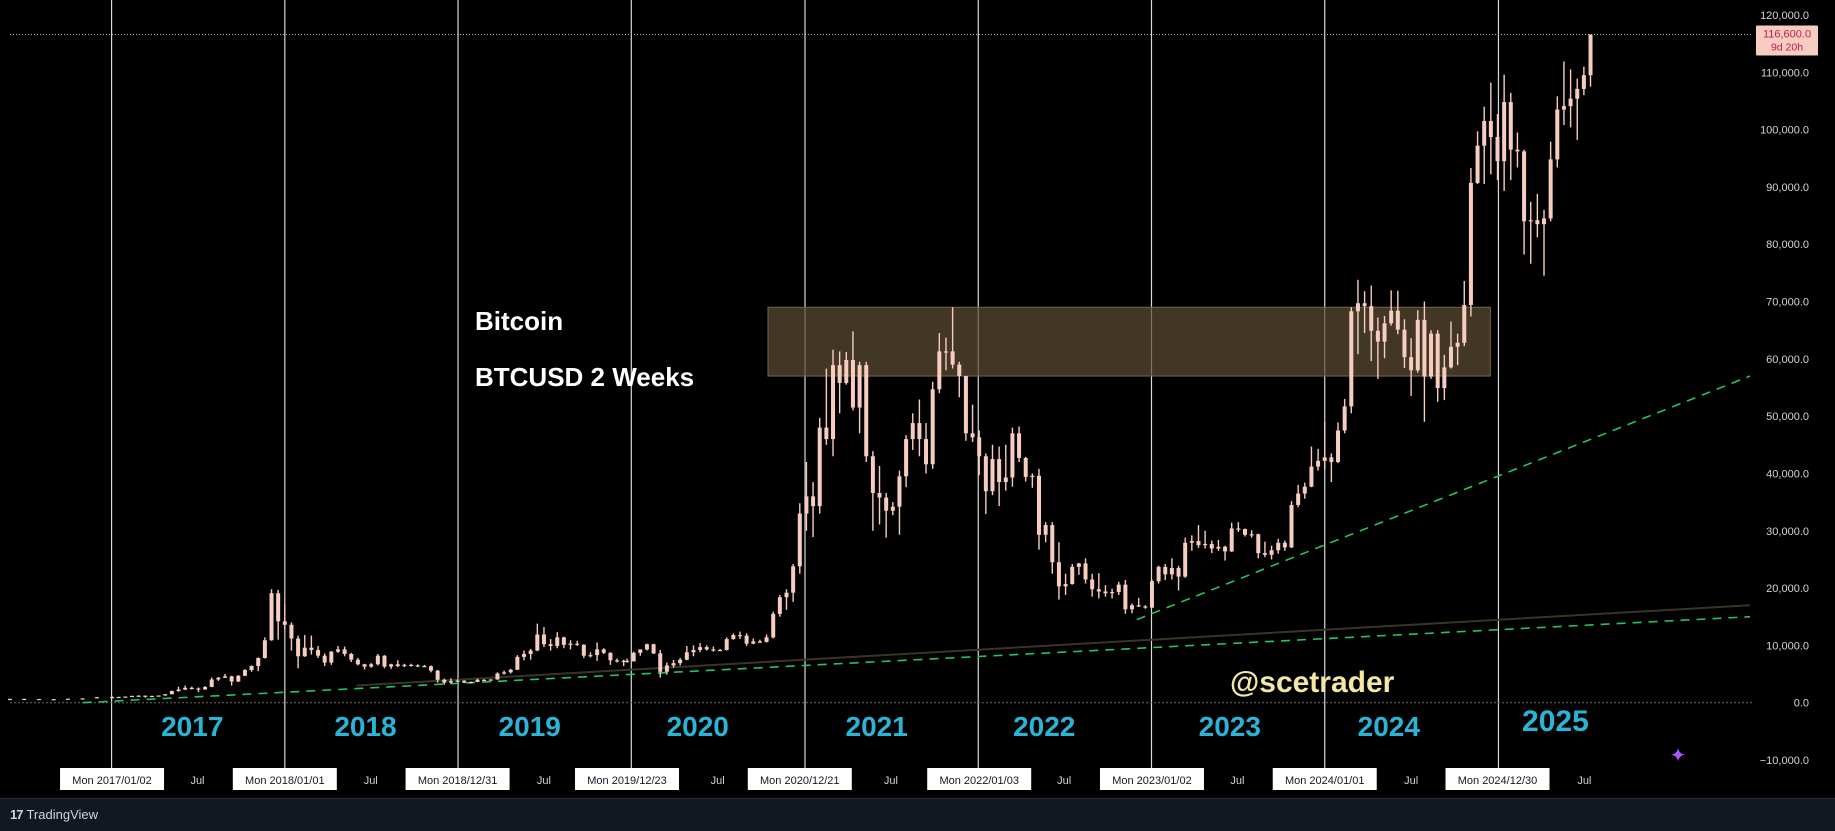 This screenshot has width=1835, height=831. What do you see at coordinates (979, 781) in the screenshot?
I see `x-axis-date-label: Mon 2022/01/03` at bounding box center [979, 781].